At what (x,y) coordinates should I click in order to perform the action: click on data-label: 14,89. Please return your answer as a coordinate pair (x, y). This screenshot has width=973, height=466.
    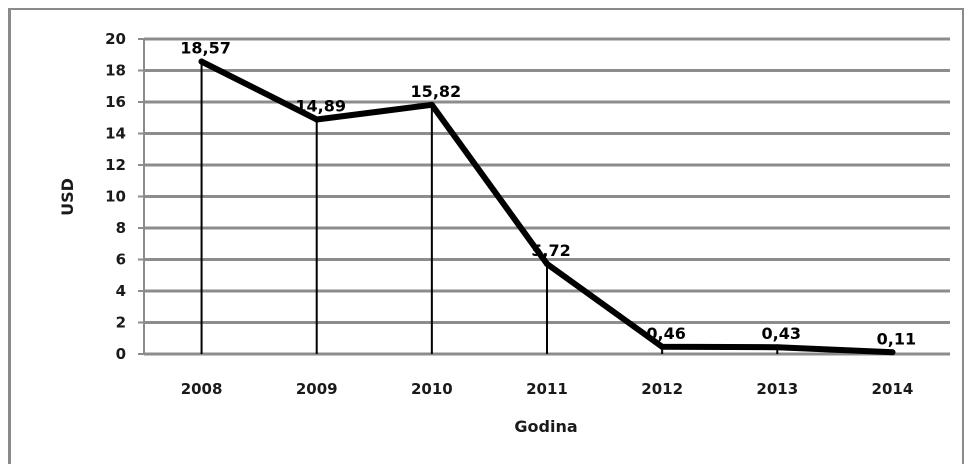
    Looking at the image, I should click on (320, 105).